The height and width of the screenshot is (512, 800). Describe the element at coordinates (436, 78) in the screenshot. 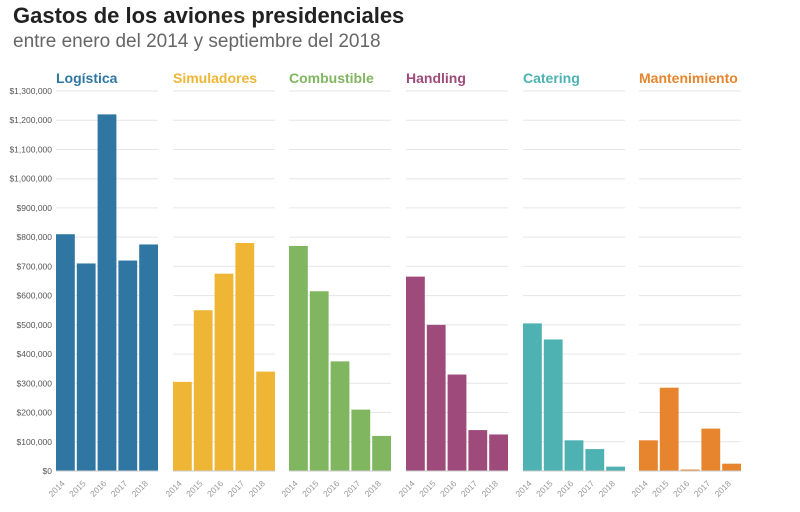

I see `panel-title-4: Handling` at that location.